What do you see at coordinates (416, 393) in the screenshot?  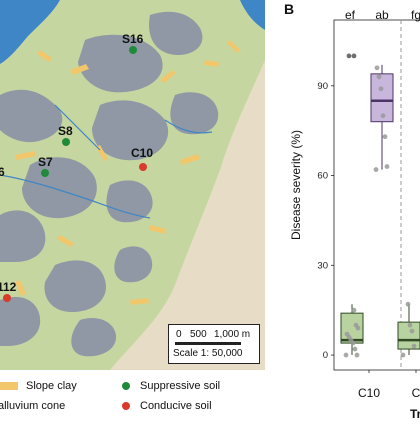 I see `x-category-label-c: C` at bounding box center [416, 393].